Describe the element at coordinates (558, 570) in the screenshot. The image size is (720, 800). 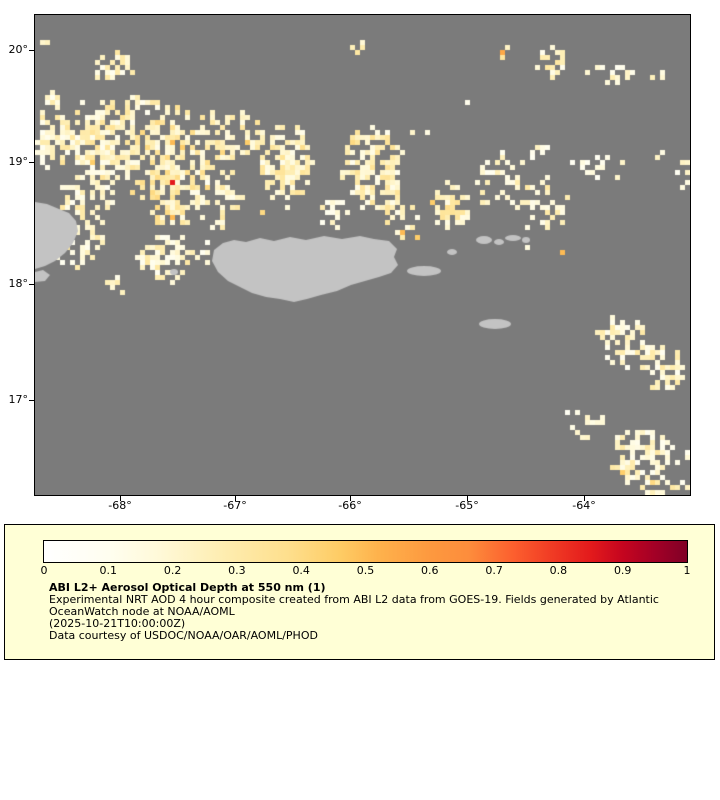
I see `colorbar-tick-label: 0.8` at that location.